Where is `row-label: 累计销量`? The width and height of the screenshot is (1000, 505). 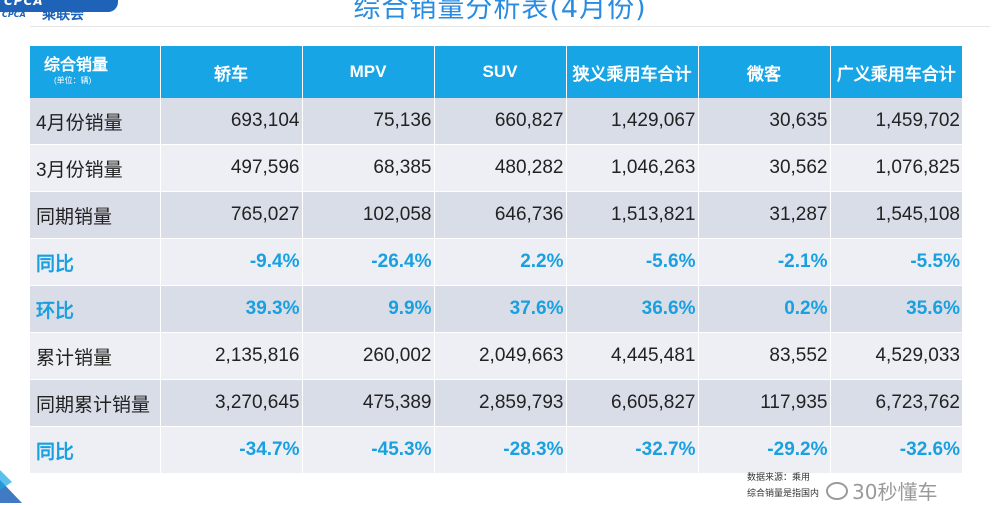
row-label: 累计销量 is located at coordinates (95, 356).